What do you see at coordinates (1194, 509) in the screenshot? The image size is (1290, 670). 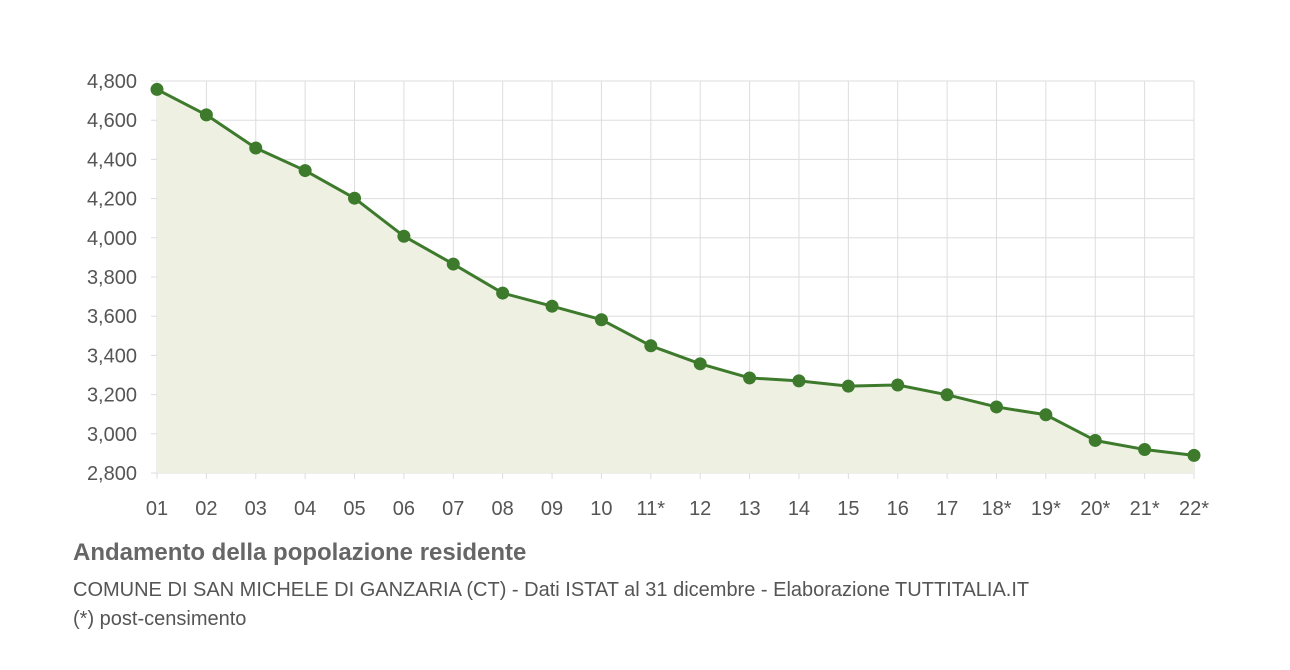 I see `x-tick-label: 22*` at bounding box center [1194, 509].